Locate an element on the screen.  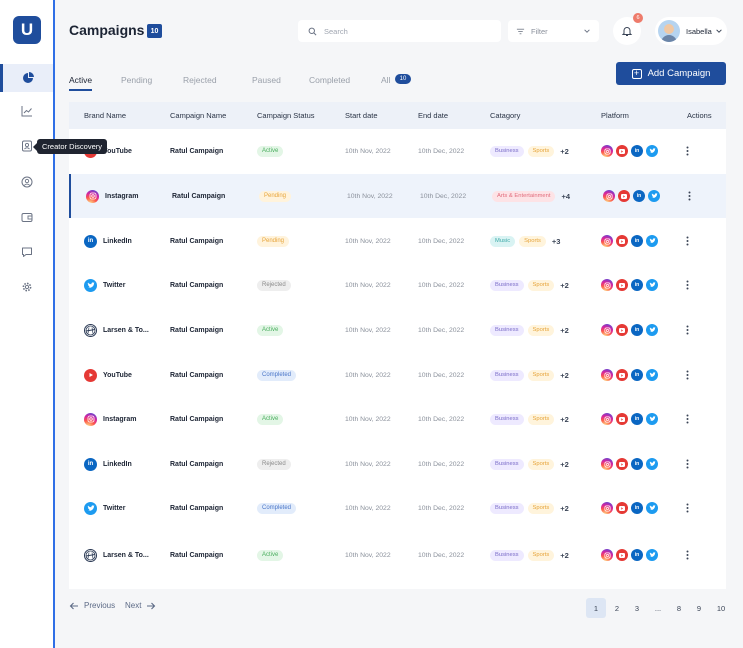
page-number-button: 8 is located at coordinates (679, 608).